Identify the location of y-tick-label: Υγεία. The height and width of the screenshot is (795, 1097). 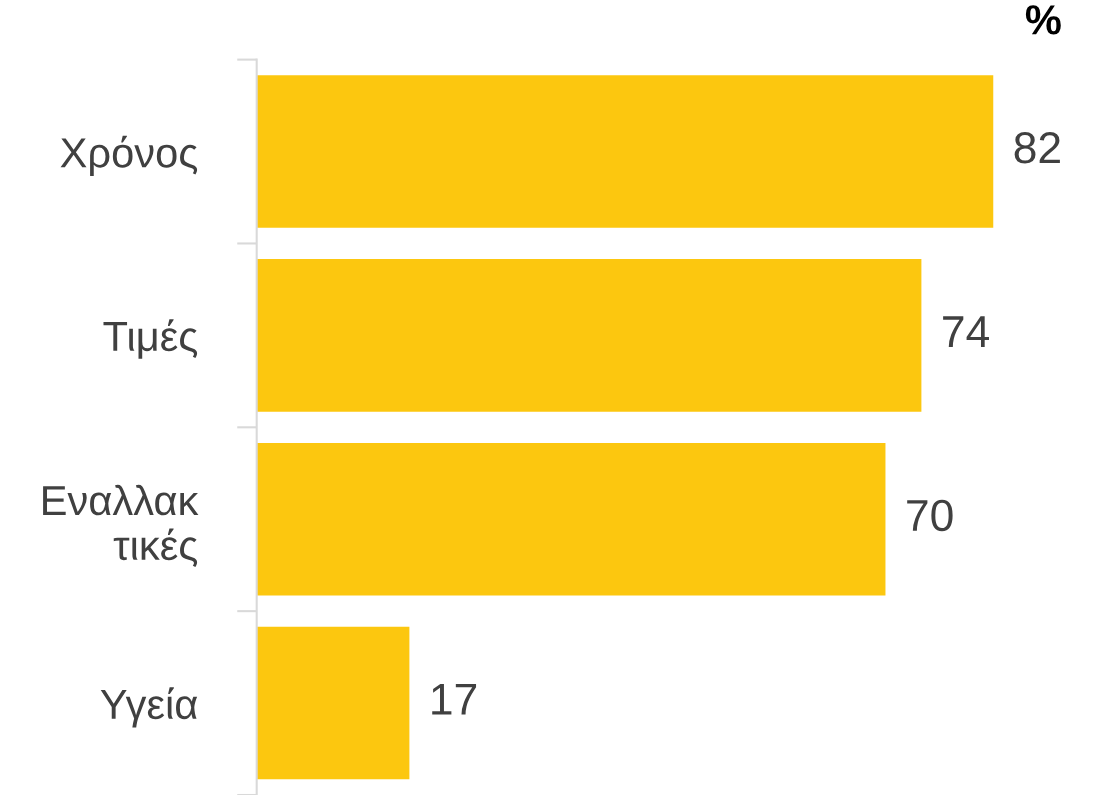
(149, 707).